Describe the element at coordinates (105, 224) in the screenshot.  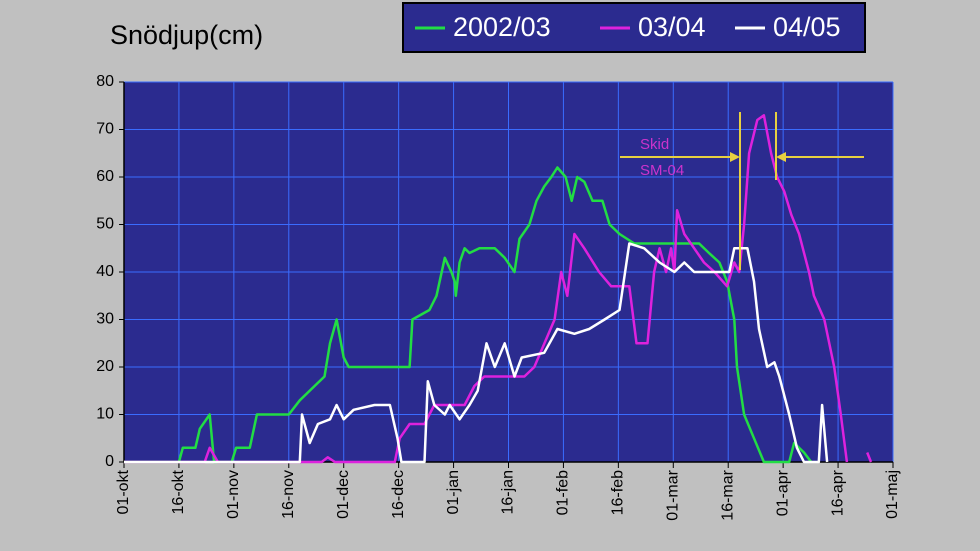
I see `y-tick-label: 50` at that location.